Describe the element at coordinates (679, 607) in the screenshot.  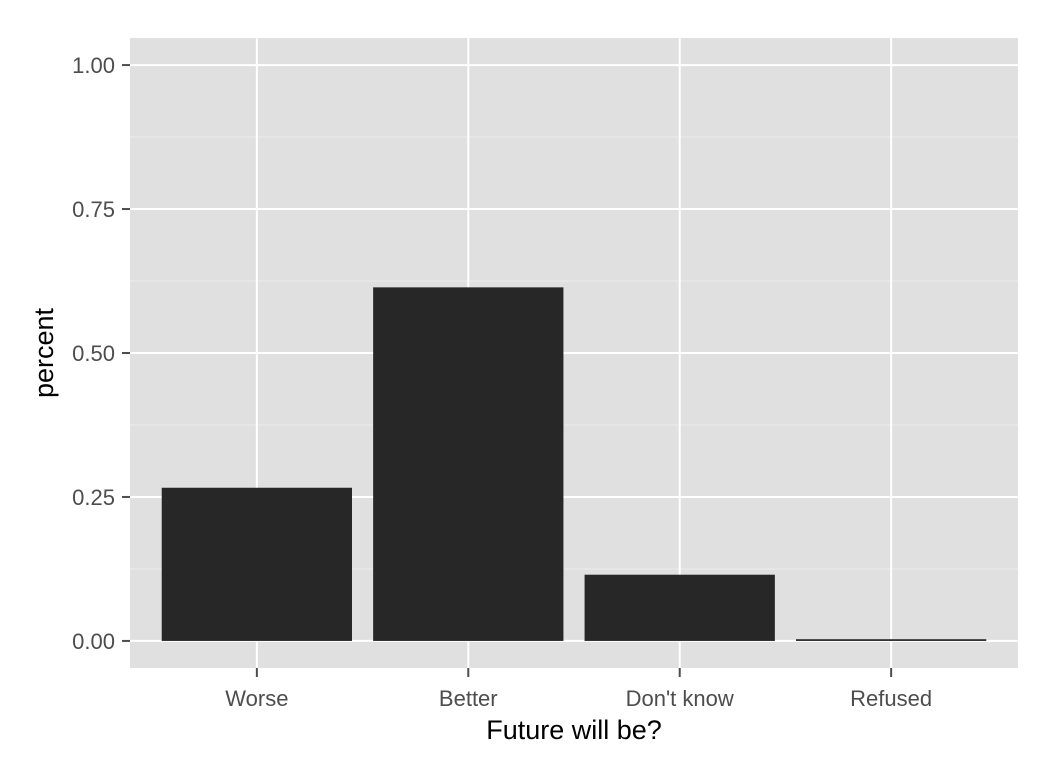
I see `bar-don-t-know` at that location.